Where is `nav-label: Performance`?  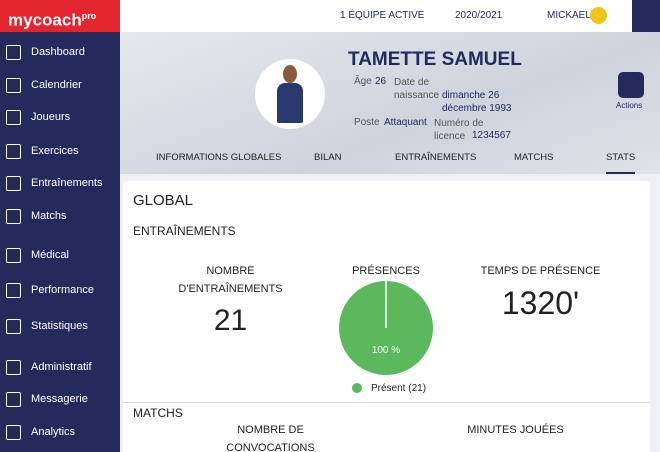 nav-label: Performance is located at coordinates (62, 290).